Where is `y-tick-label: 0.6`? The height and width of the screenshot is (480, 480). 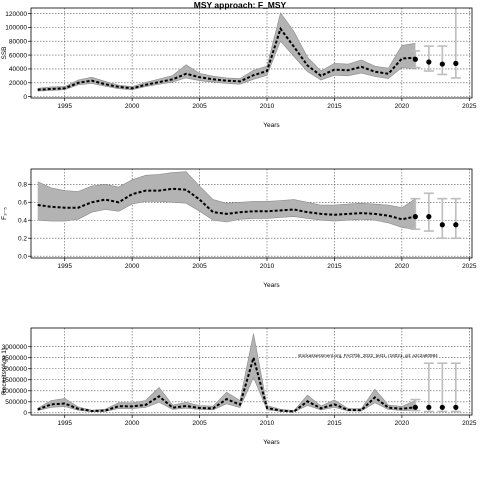 y-tick-label: 0.6 is located at coordinates (22, 203).